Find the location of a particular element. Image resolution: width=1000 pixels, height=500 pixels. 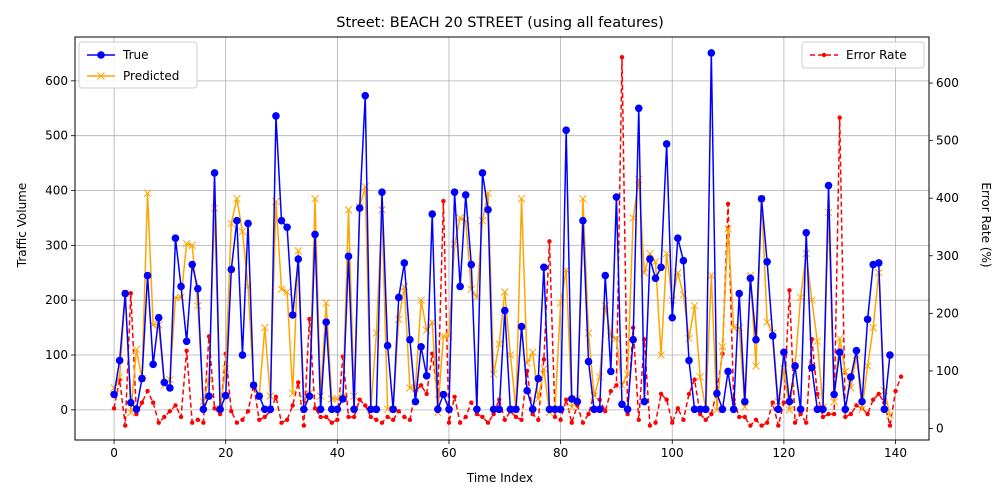

x-axis-label: Time Index is located at coordinates (499, 478).